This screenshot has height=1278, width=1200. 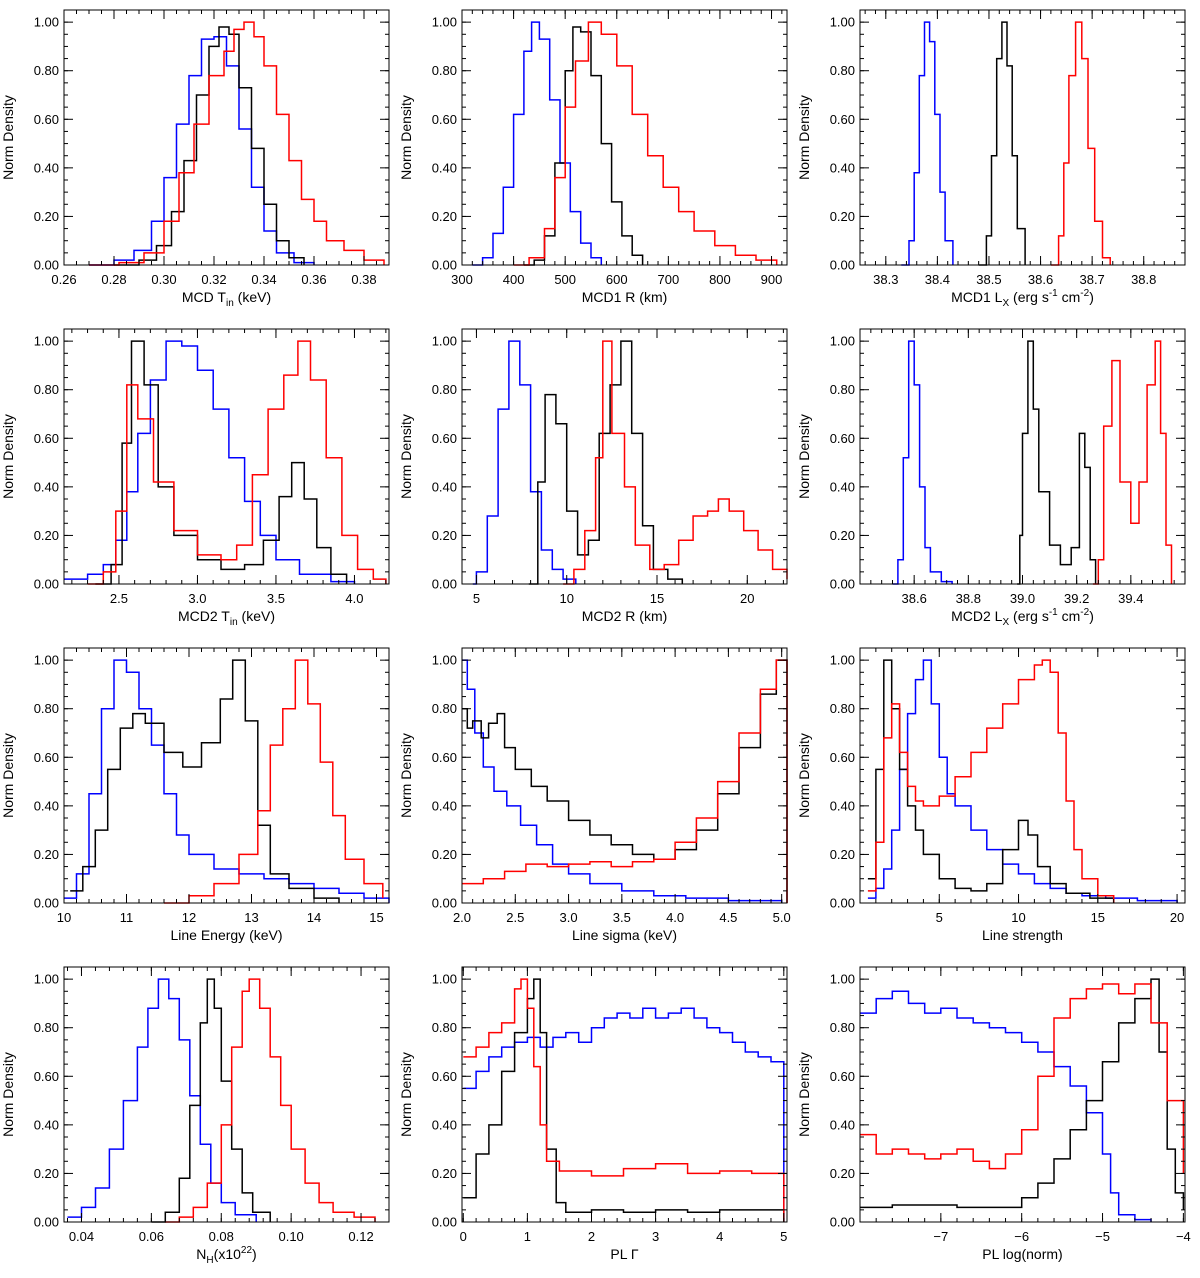 I want to click on x-tick-label: 300, so click(x=462, y=279).